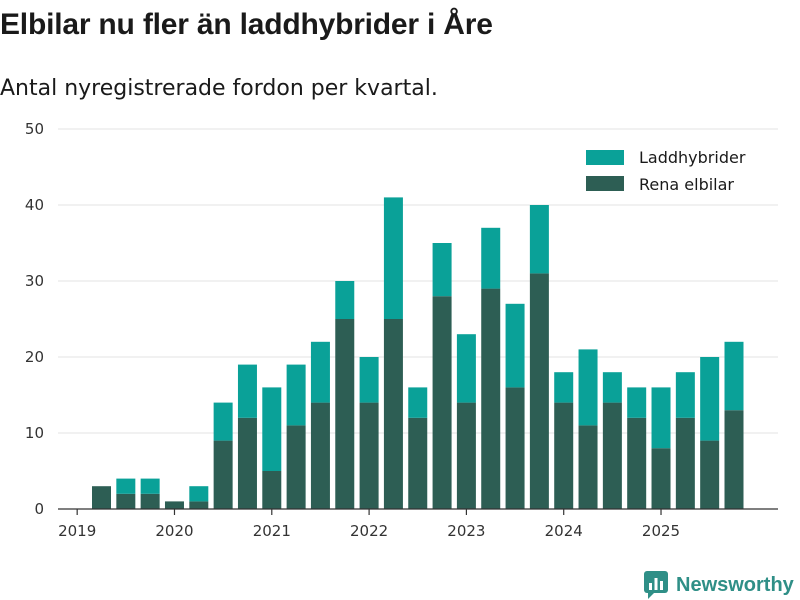 This screenshot has width=800, height=600. I want to click on y-tick-label: 20, so click(34, 357).